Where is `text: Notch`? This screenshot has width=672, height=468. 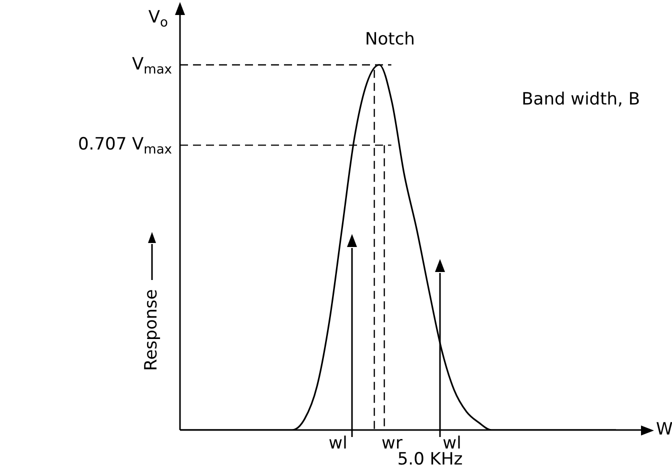
text: Notch is located at coordinates (390, 39).